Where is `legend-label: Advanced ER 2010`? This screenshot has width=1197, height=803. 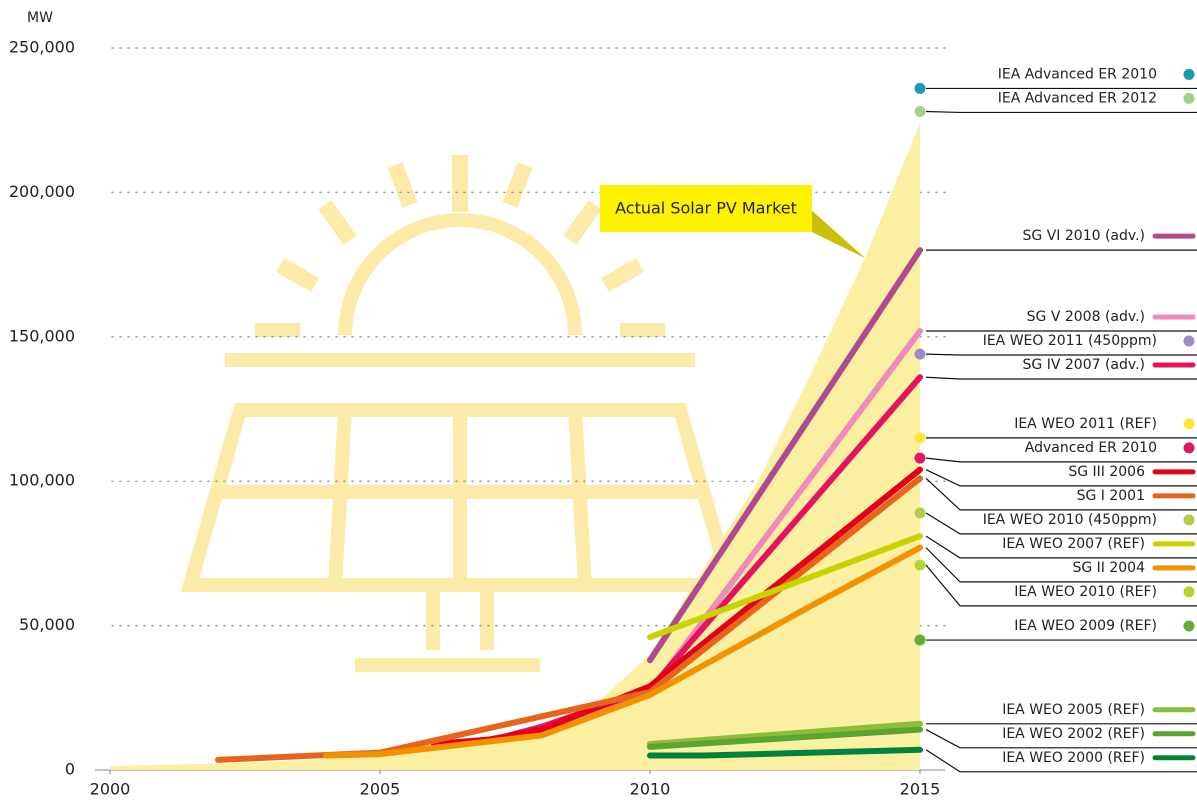 legend-label: Advanced ER 2010 is located at coordinates (1091, 448).